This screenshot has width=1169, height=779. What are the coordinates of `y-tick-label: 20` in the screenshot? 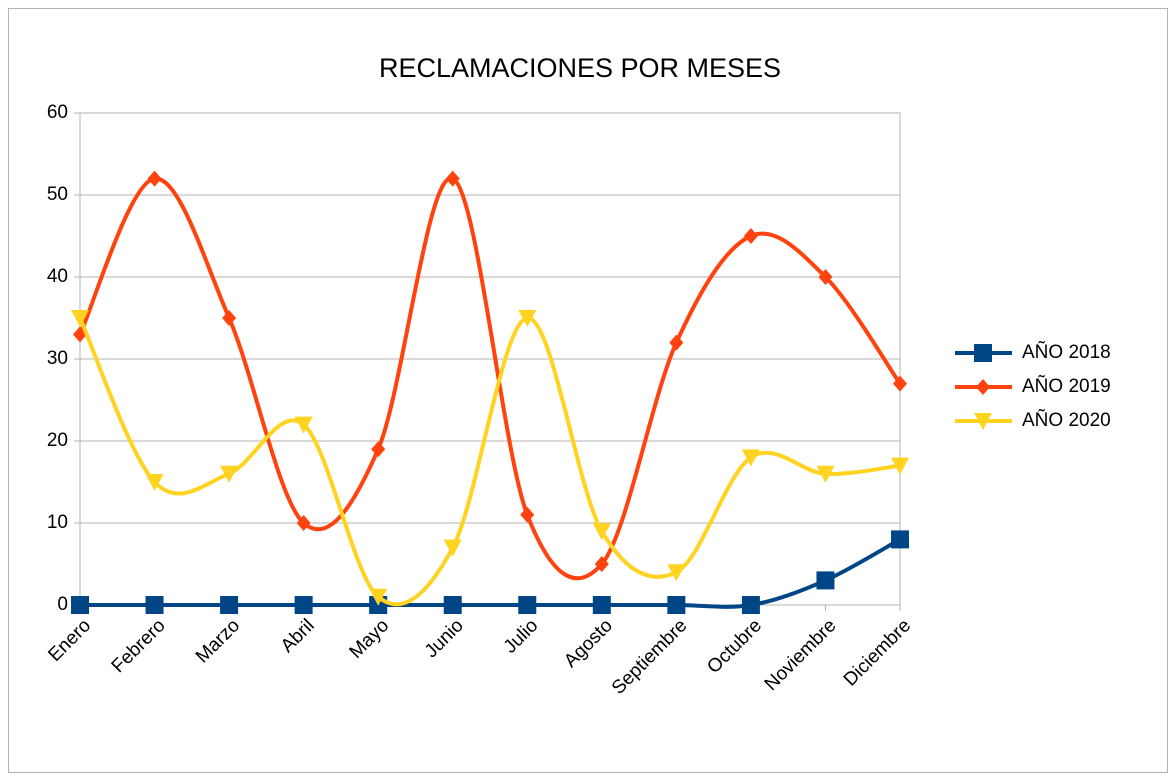 It's located at (57, 440).